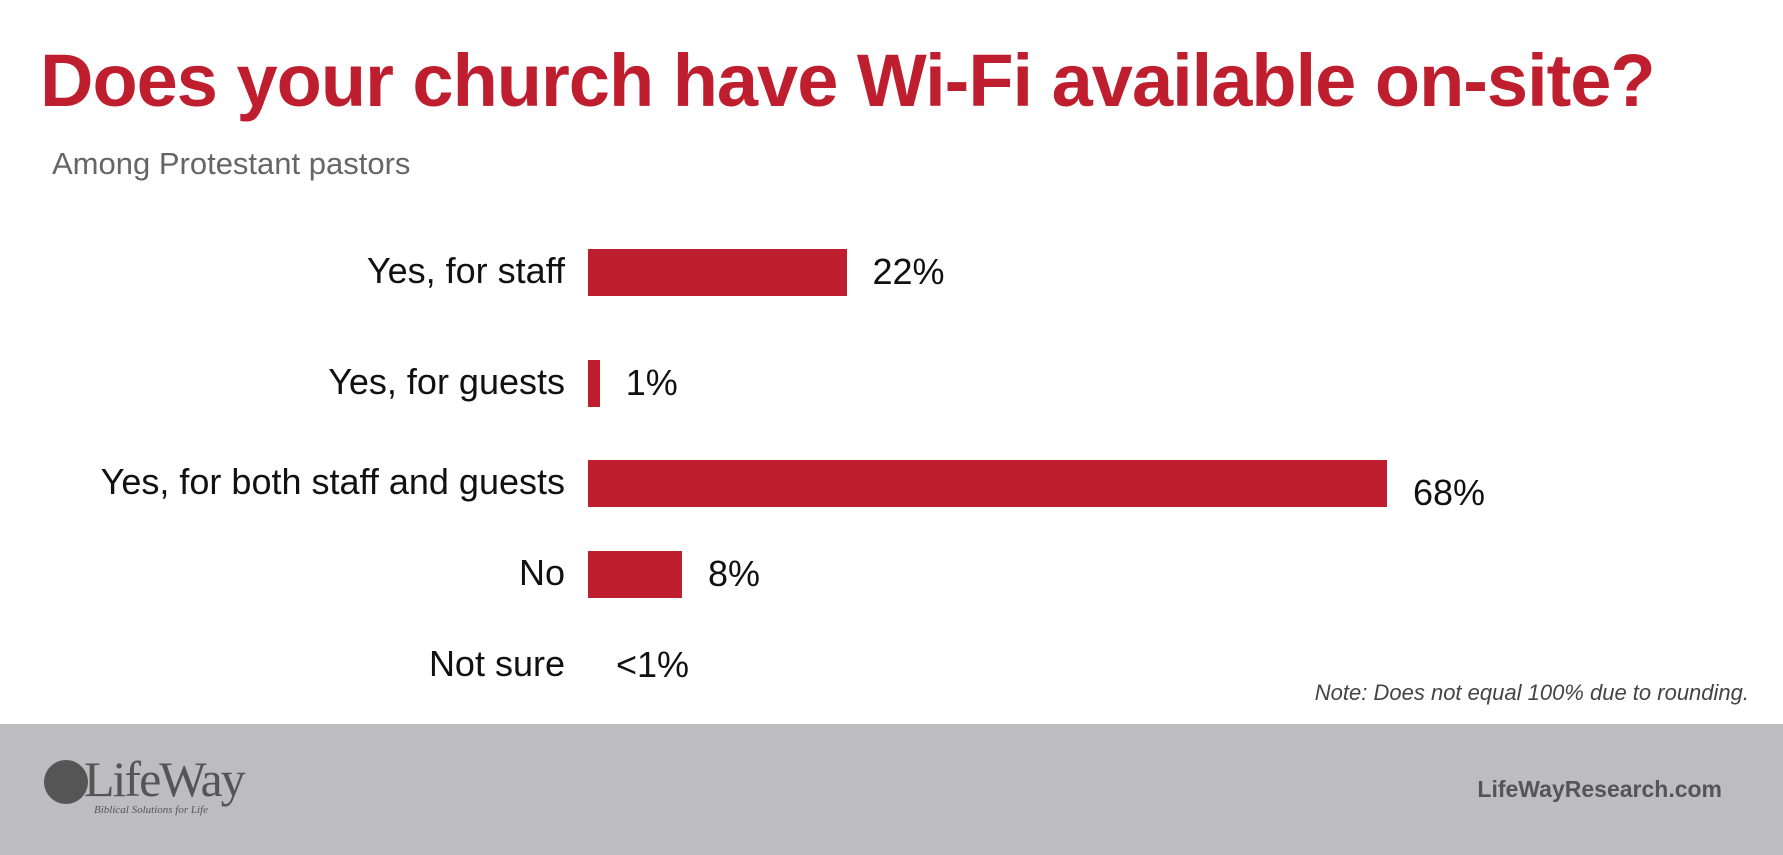 Image resolution: width=1783 pixels, height=855 pixels. What do you see at coordinates (1599, 789) in the screenshot?
I see `site-link: LifeWayResearch.com` at bounding box center [1599, 789].